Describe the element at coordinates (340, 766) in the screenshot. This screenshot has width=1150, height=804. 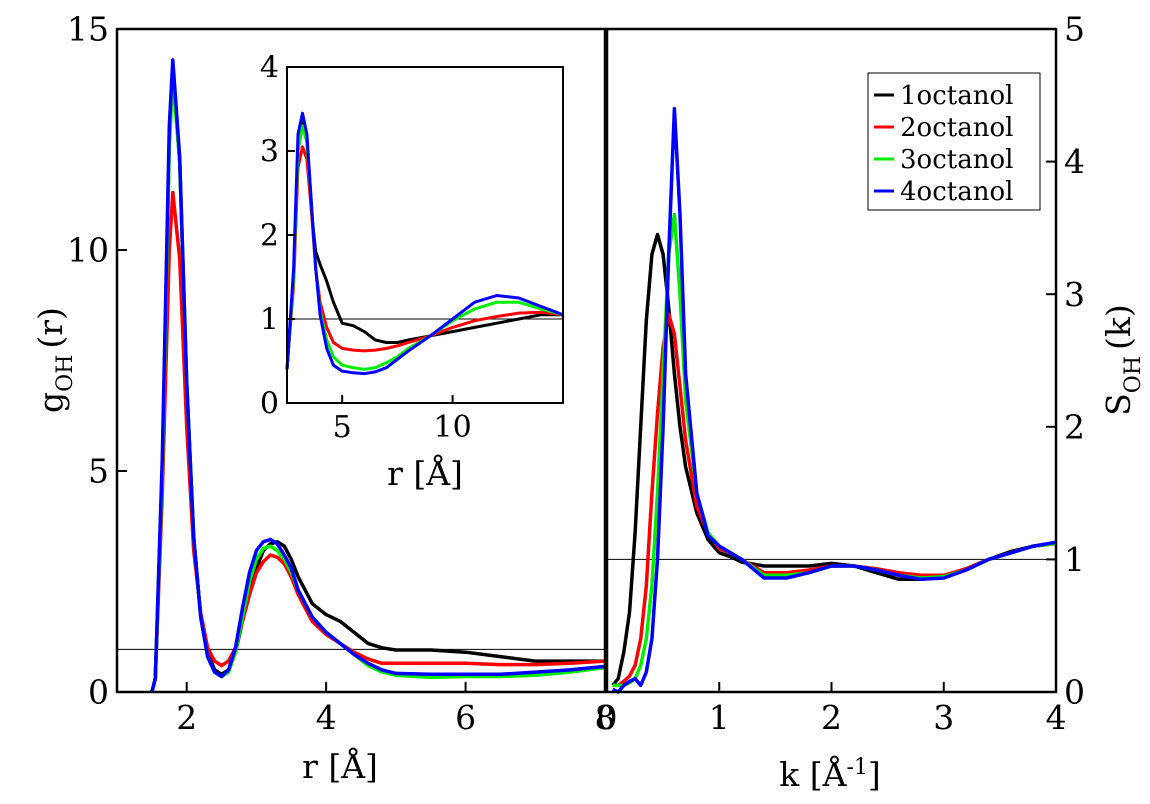
I see `left-x-label: r [Å]` at that location.